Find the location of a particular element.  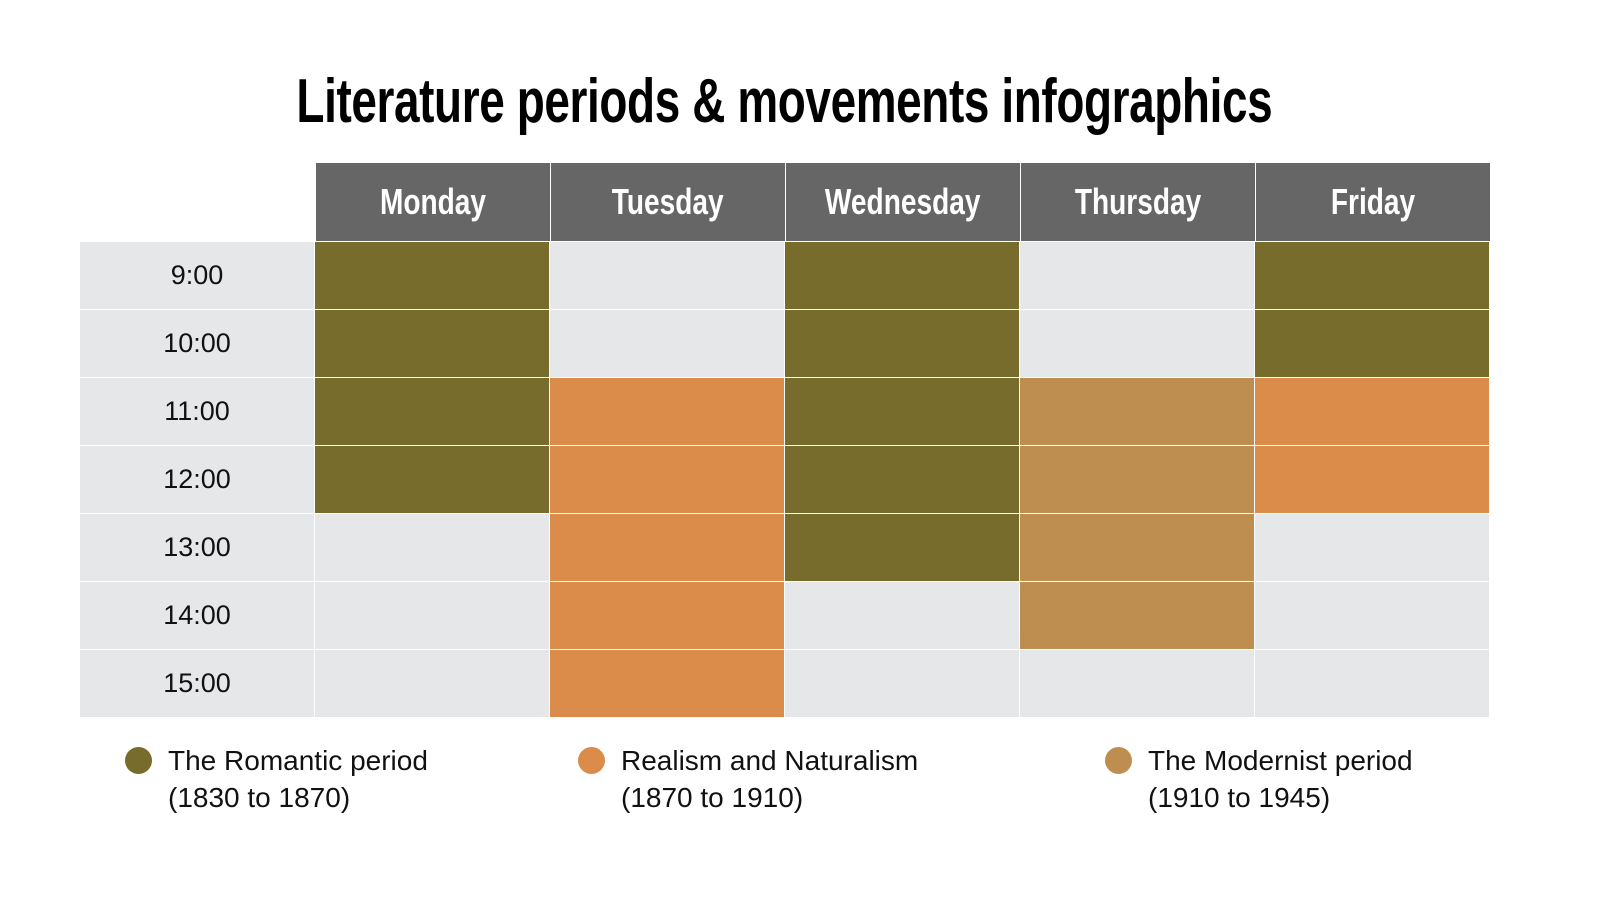

table-row: 11:00 is located at coordinates (785, 411).